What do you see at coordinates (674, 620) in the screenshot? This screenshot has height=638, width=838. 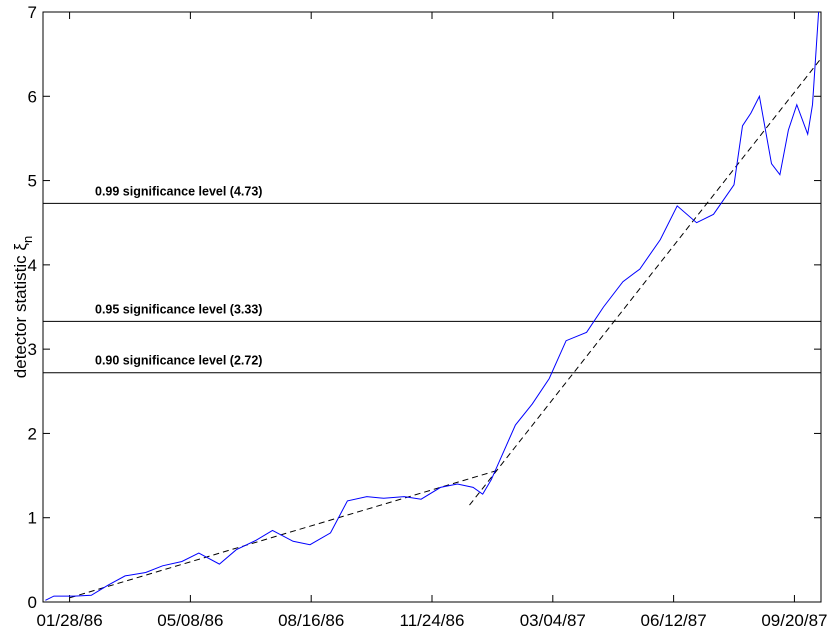 I see `x-tick-label: 06/12/87` at bounding box center [674, 620].